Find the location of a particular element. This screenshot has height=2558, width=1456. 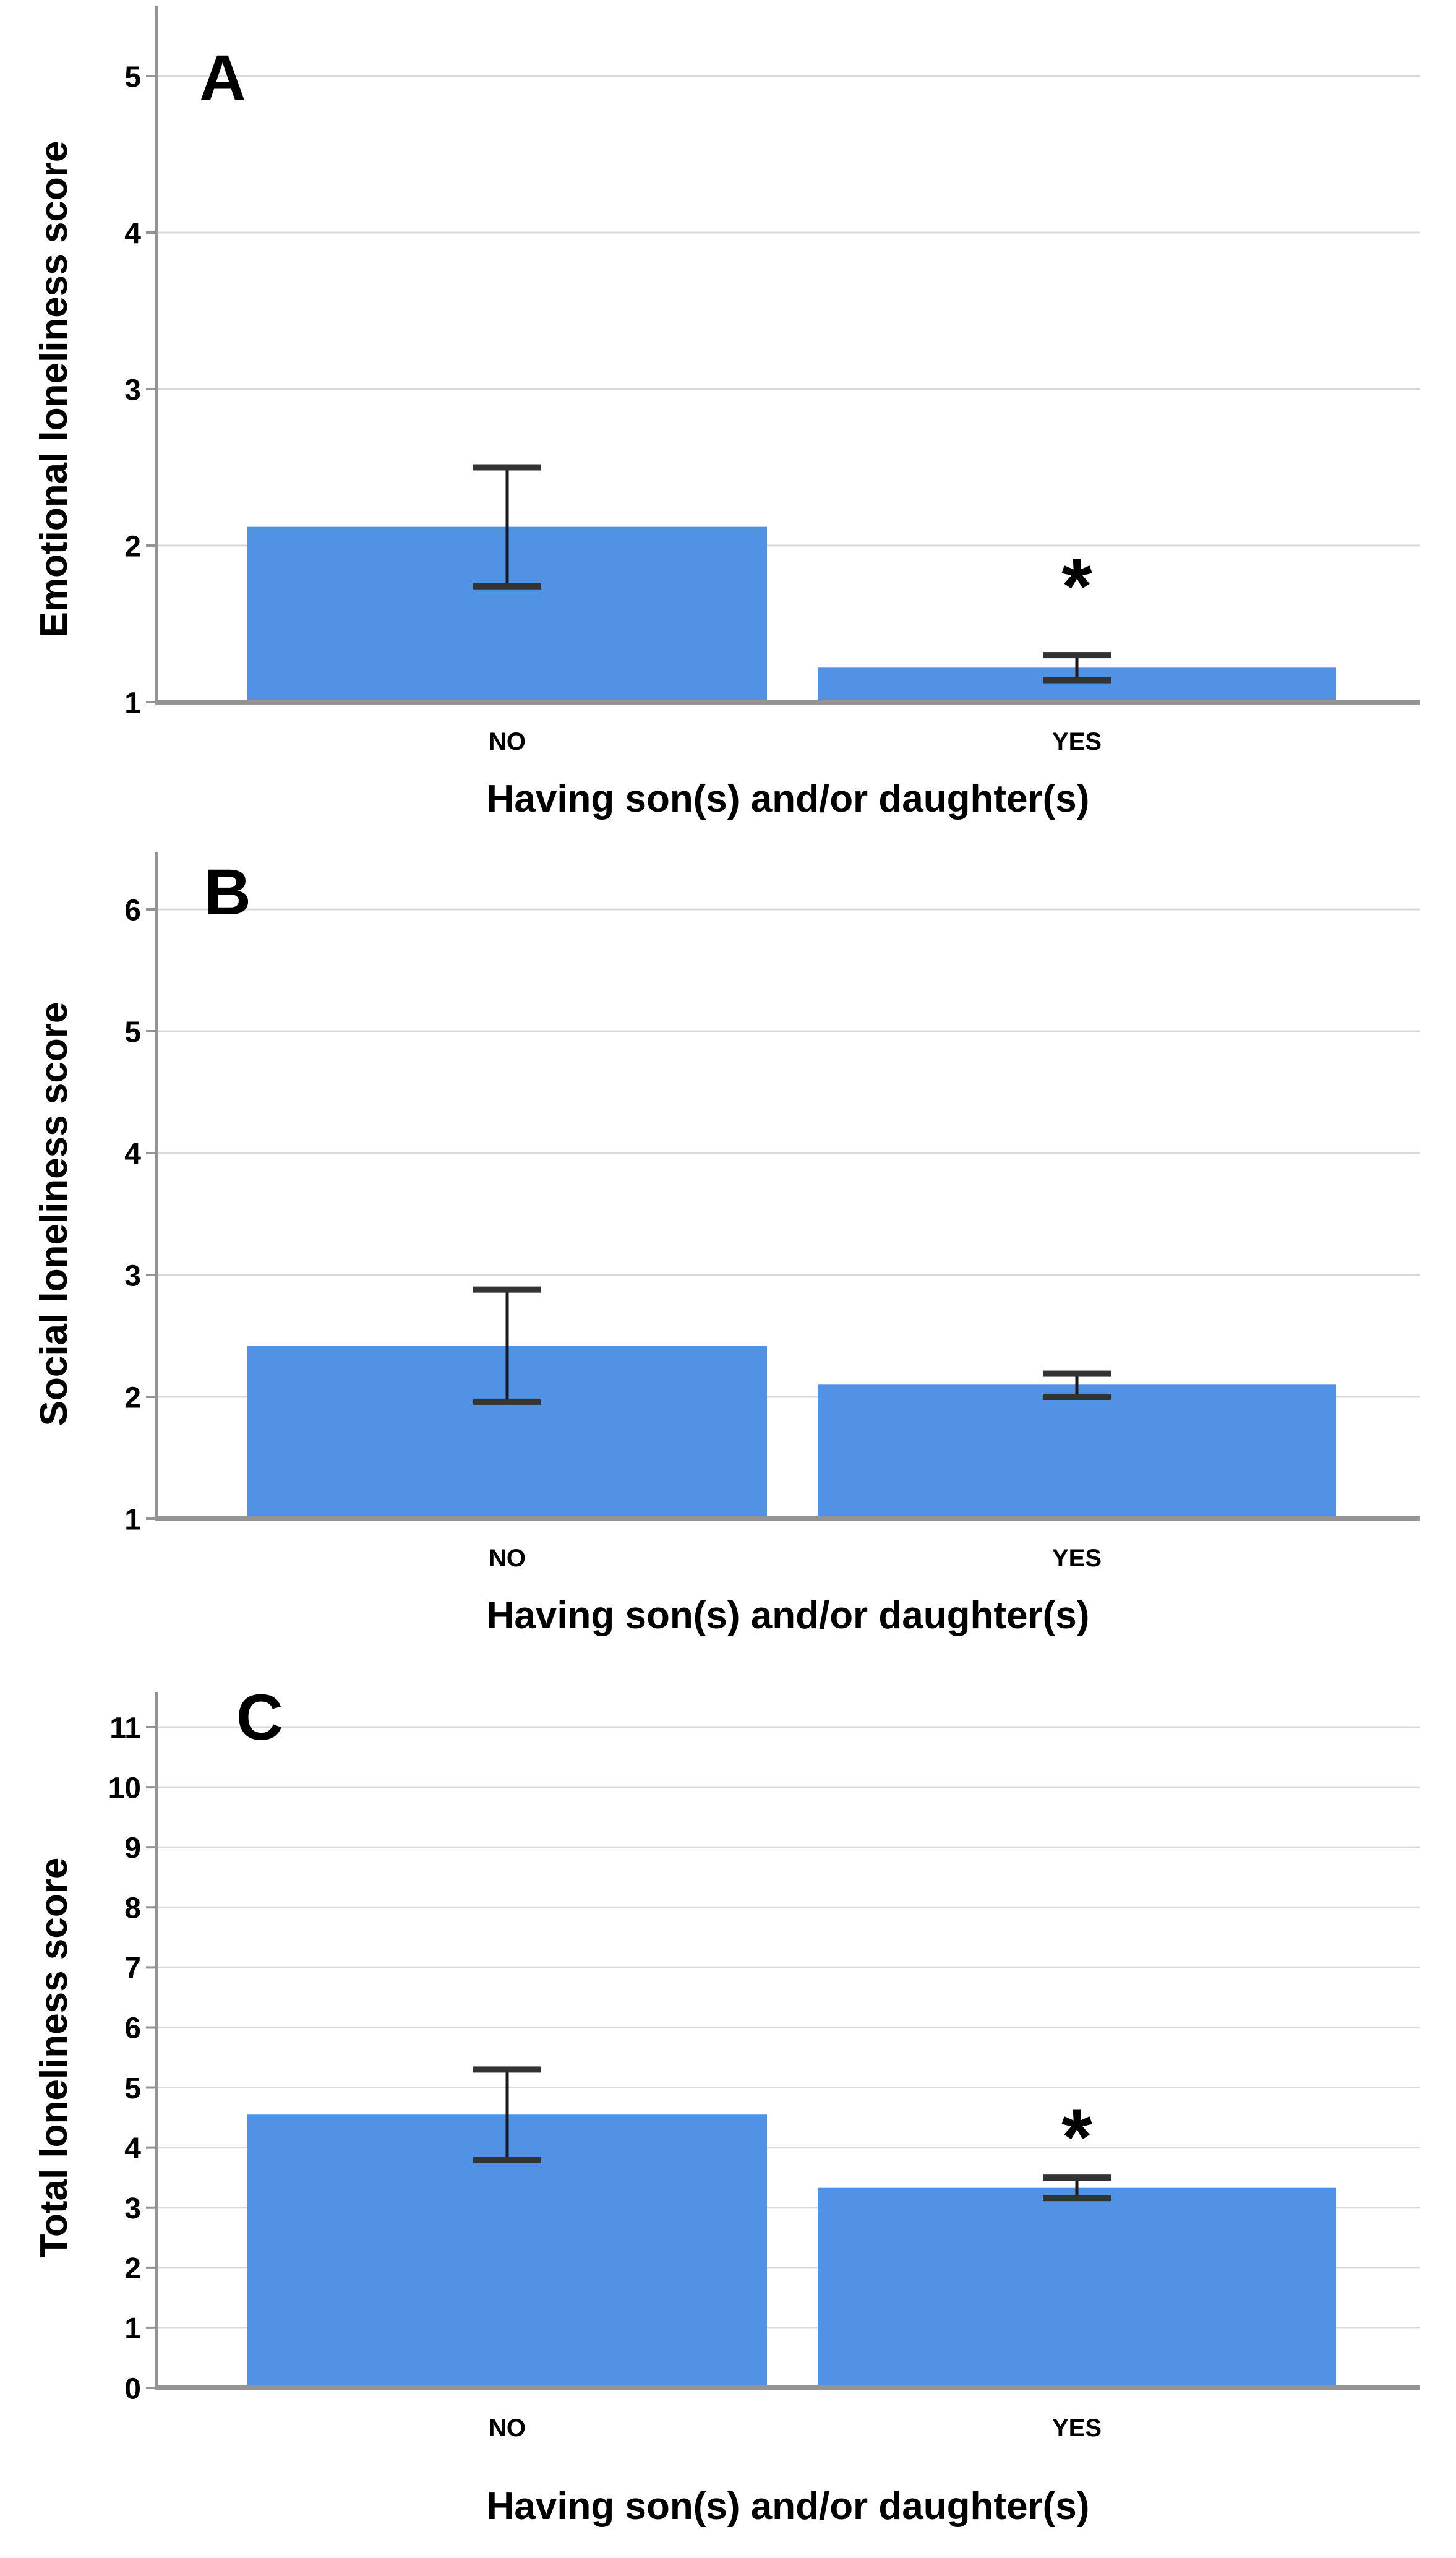

y-tick-label: 9 is located at coordinates (132, 1848).